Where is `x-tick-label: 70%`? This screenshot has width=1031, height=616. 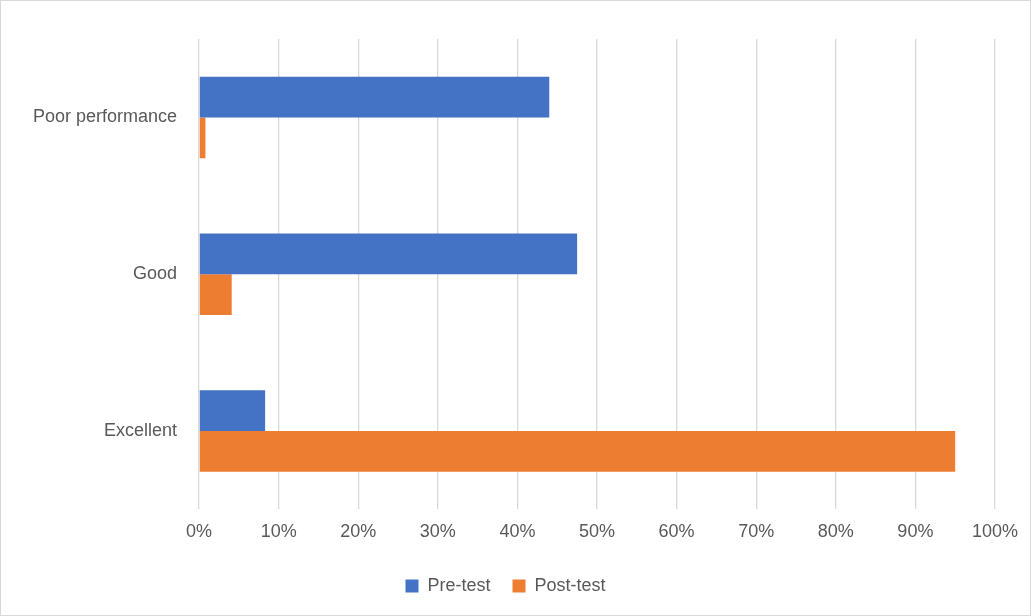 x-tick-label: 70% is located at coordinates (756, 531).